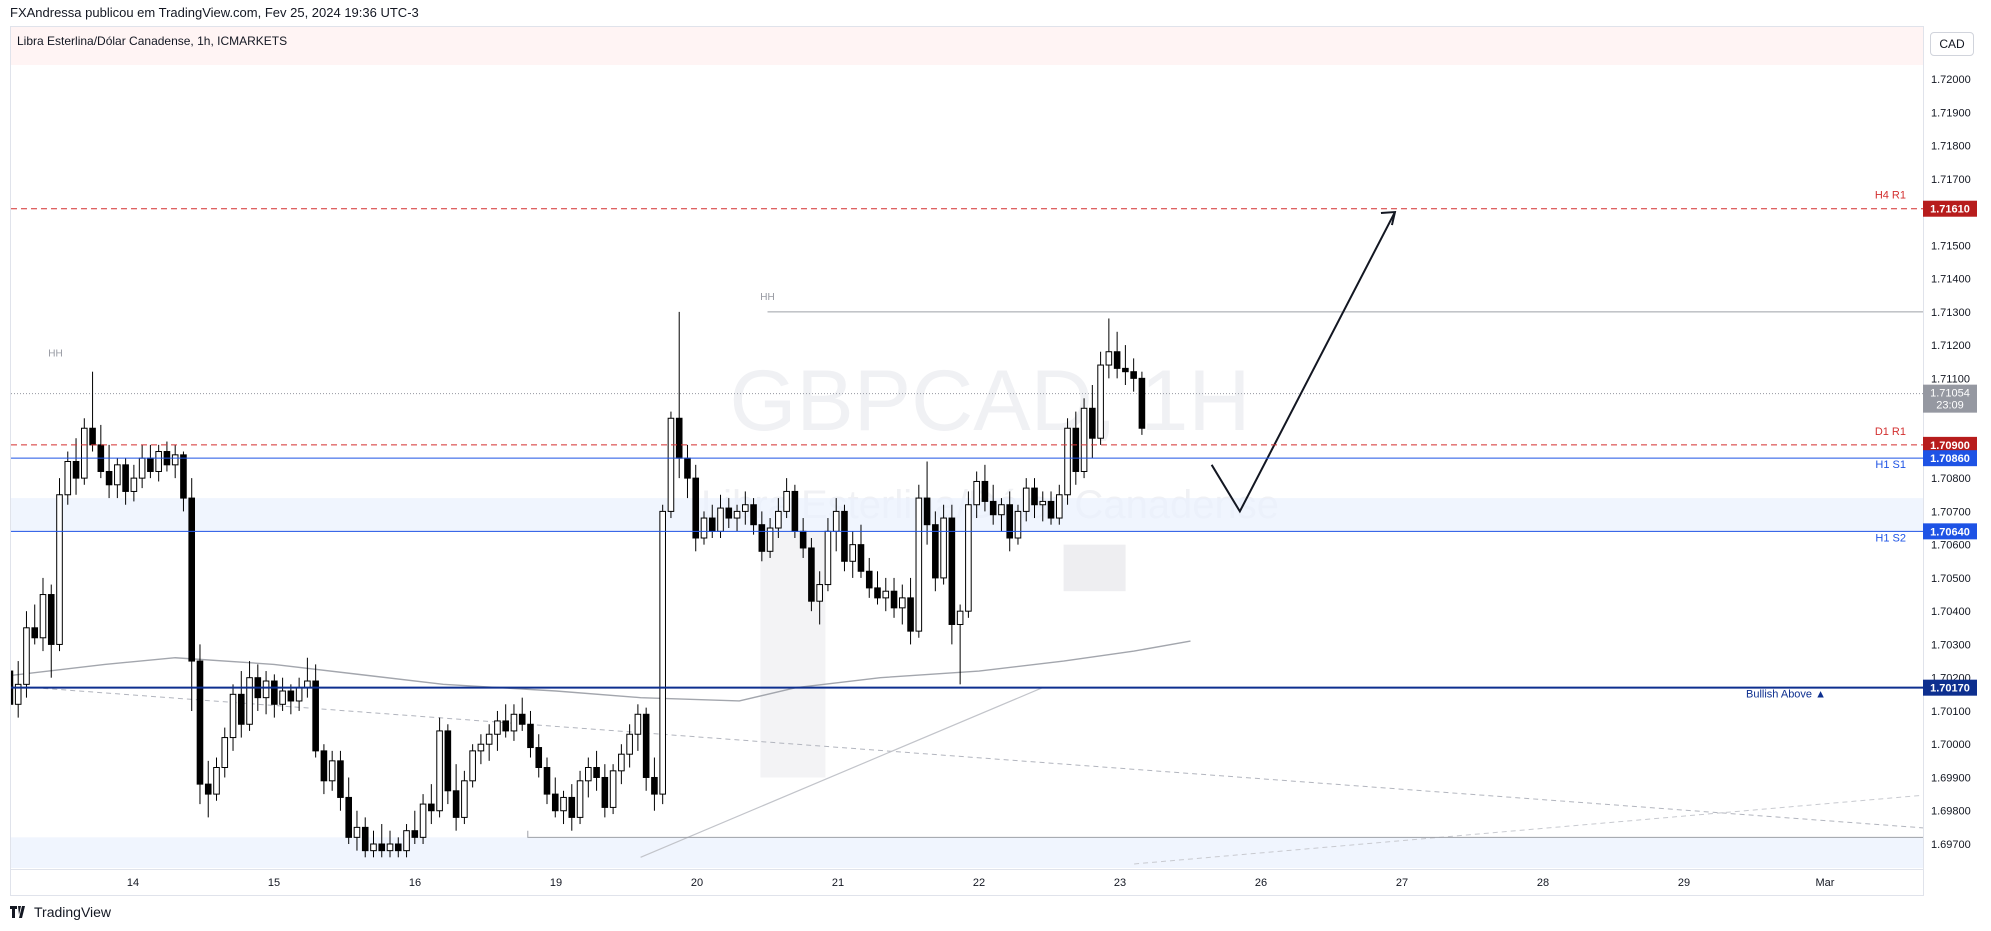 Image resolution: width=1991 pixels, height=931 pixels. What do you see at coordinates (73, 912) in the screenshot?
I see `footer-brand: TradingView` at bounding box center [73, 912].